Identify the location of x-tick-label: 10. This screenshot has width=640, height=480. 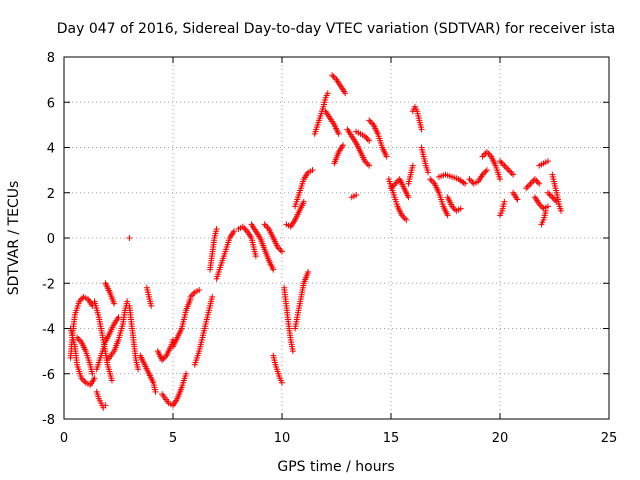
(282, 438).